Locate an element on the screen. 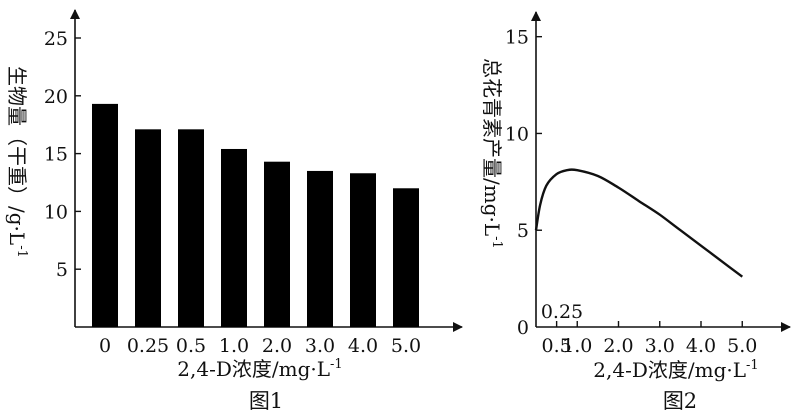  chart-1-y-tick-label: 20 is located at coordinates (56, 97).